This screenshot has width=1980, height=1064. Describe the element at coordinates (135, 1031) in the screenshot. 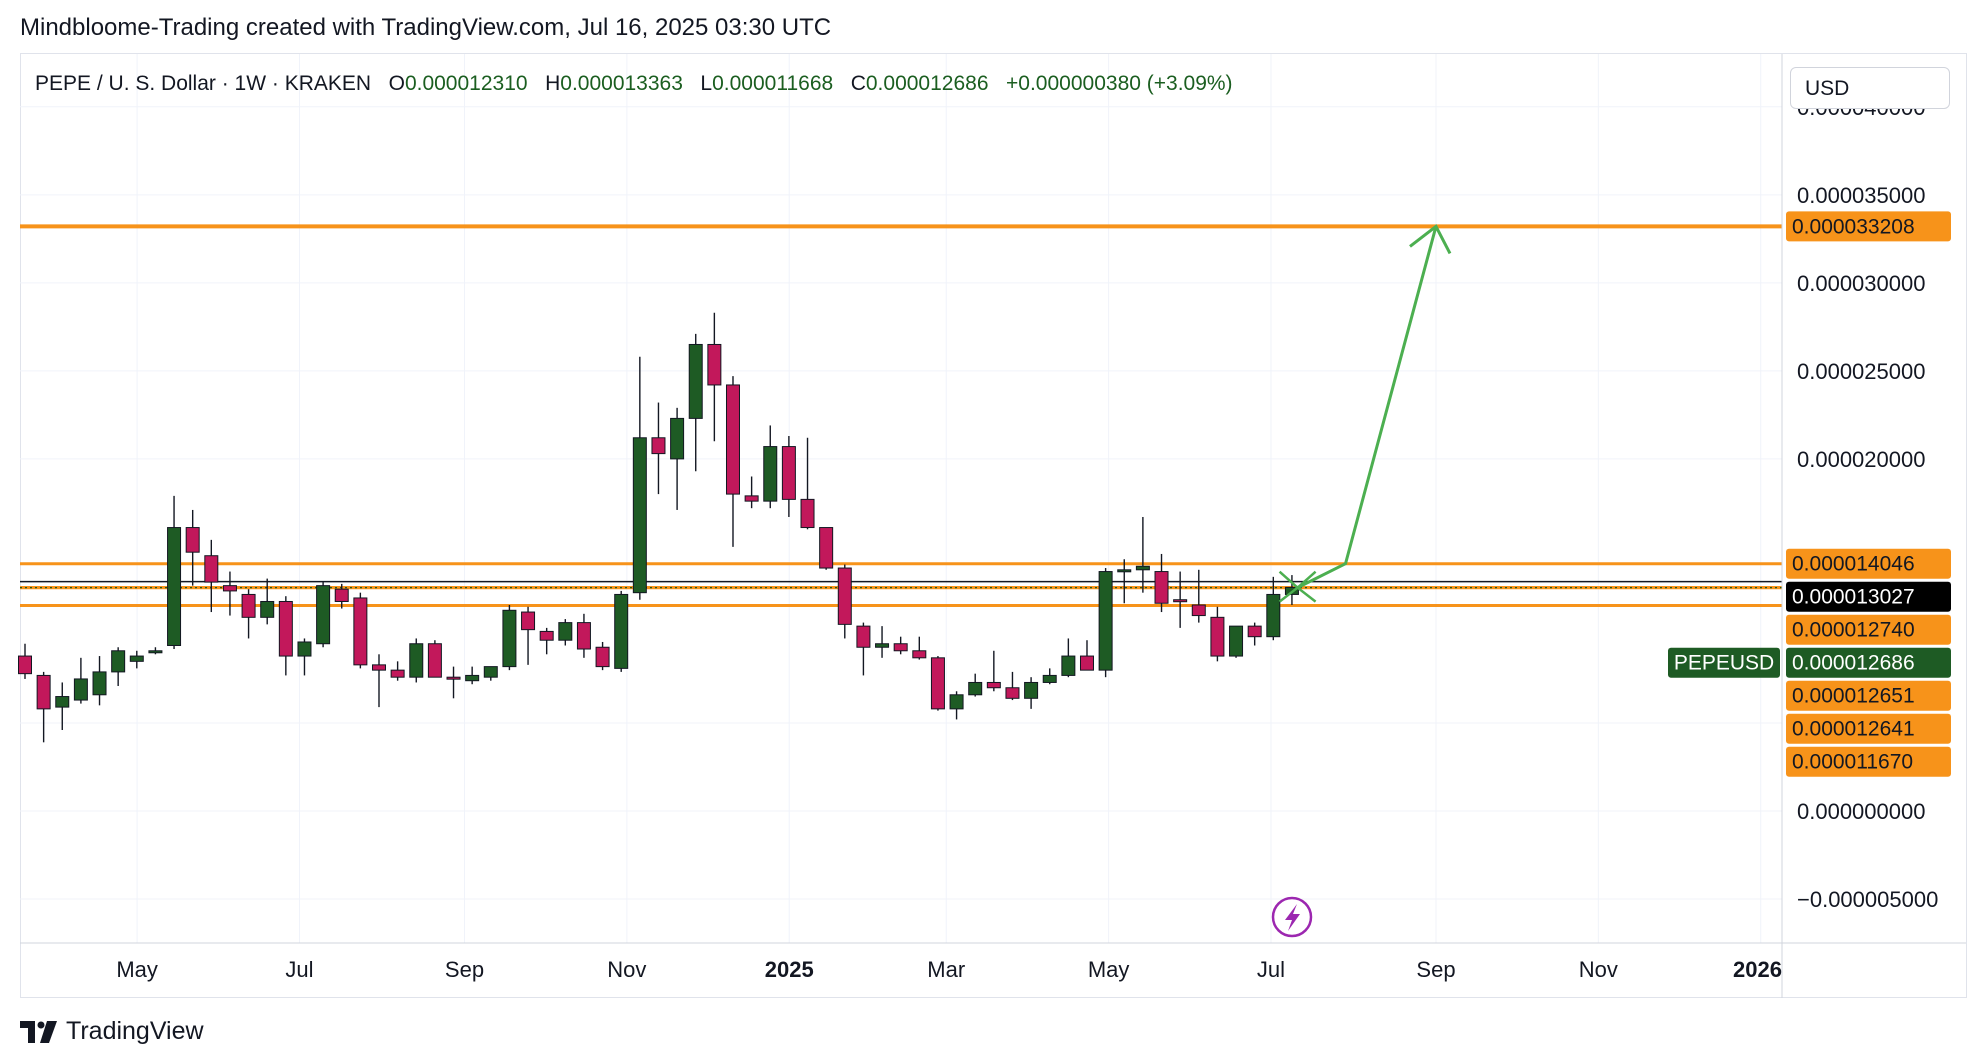

I see `tradingview-brand-name: TradingView` at that location.